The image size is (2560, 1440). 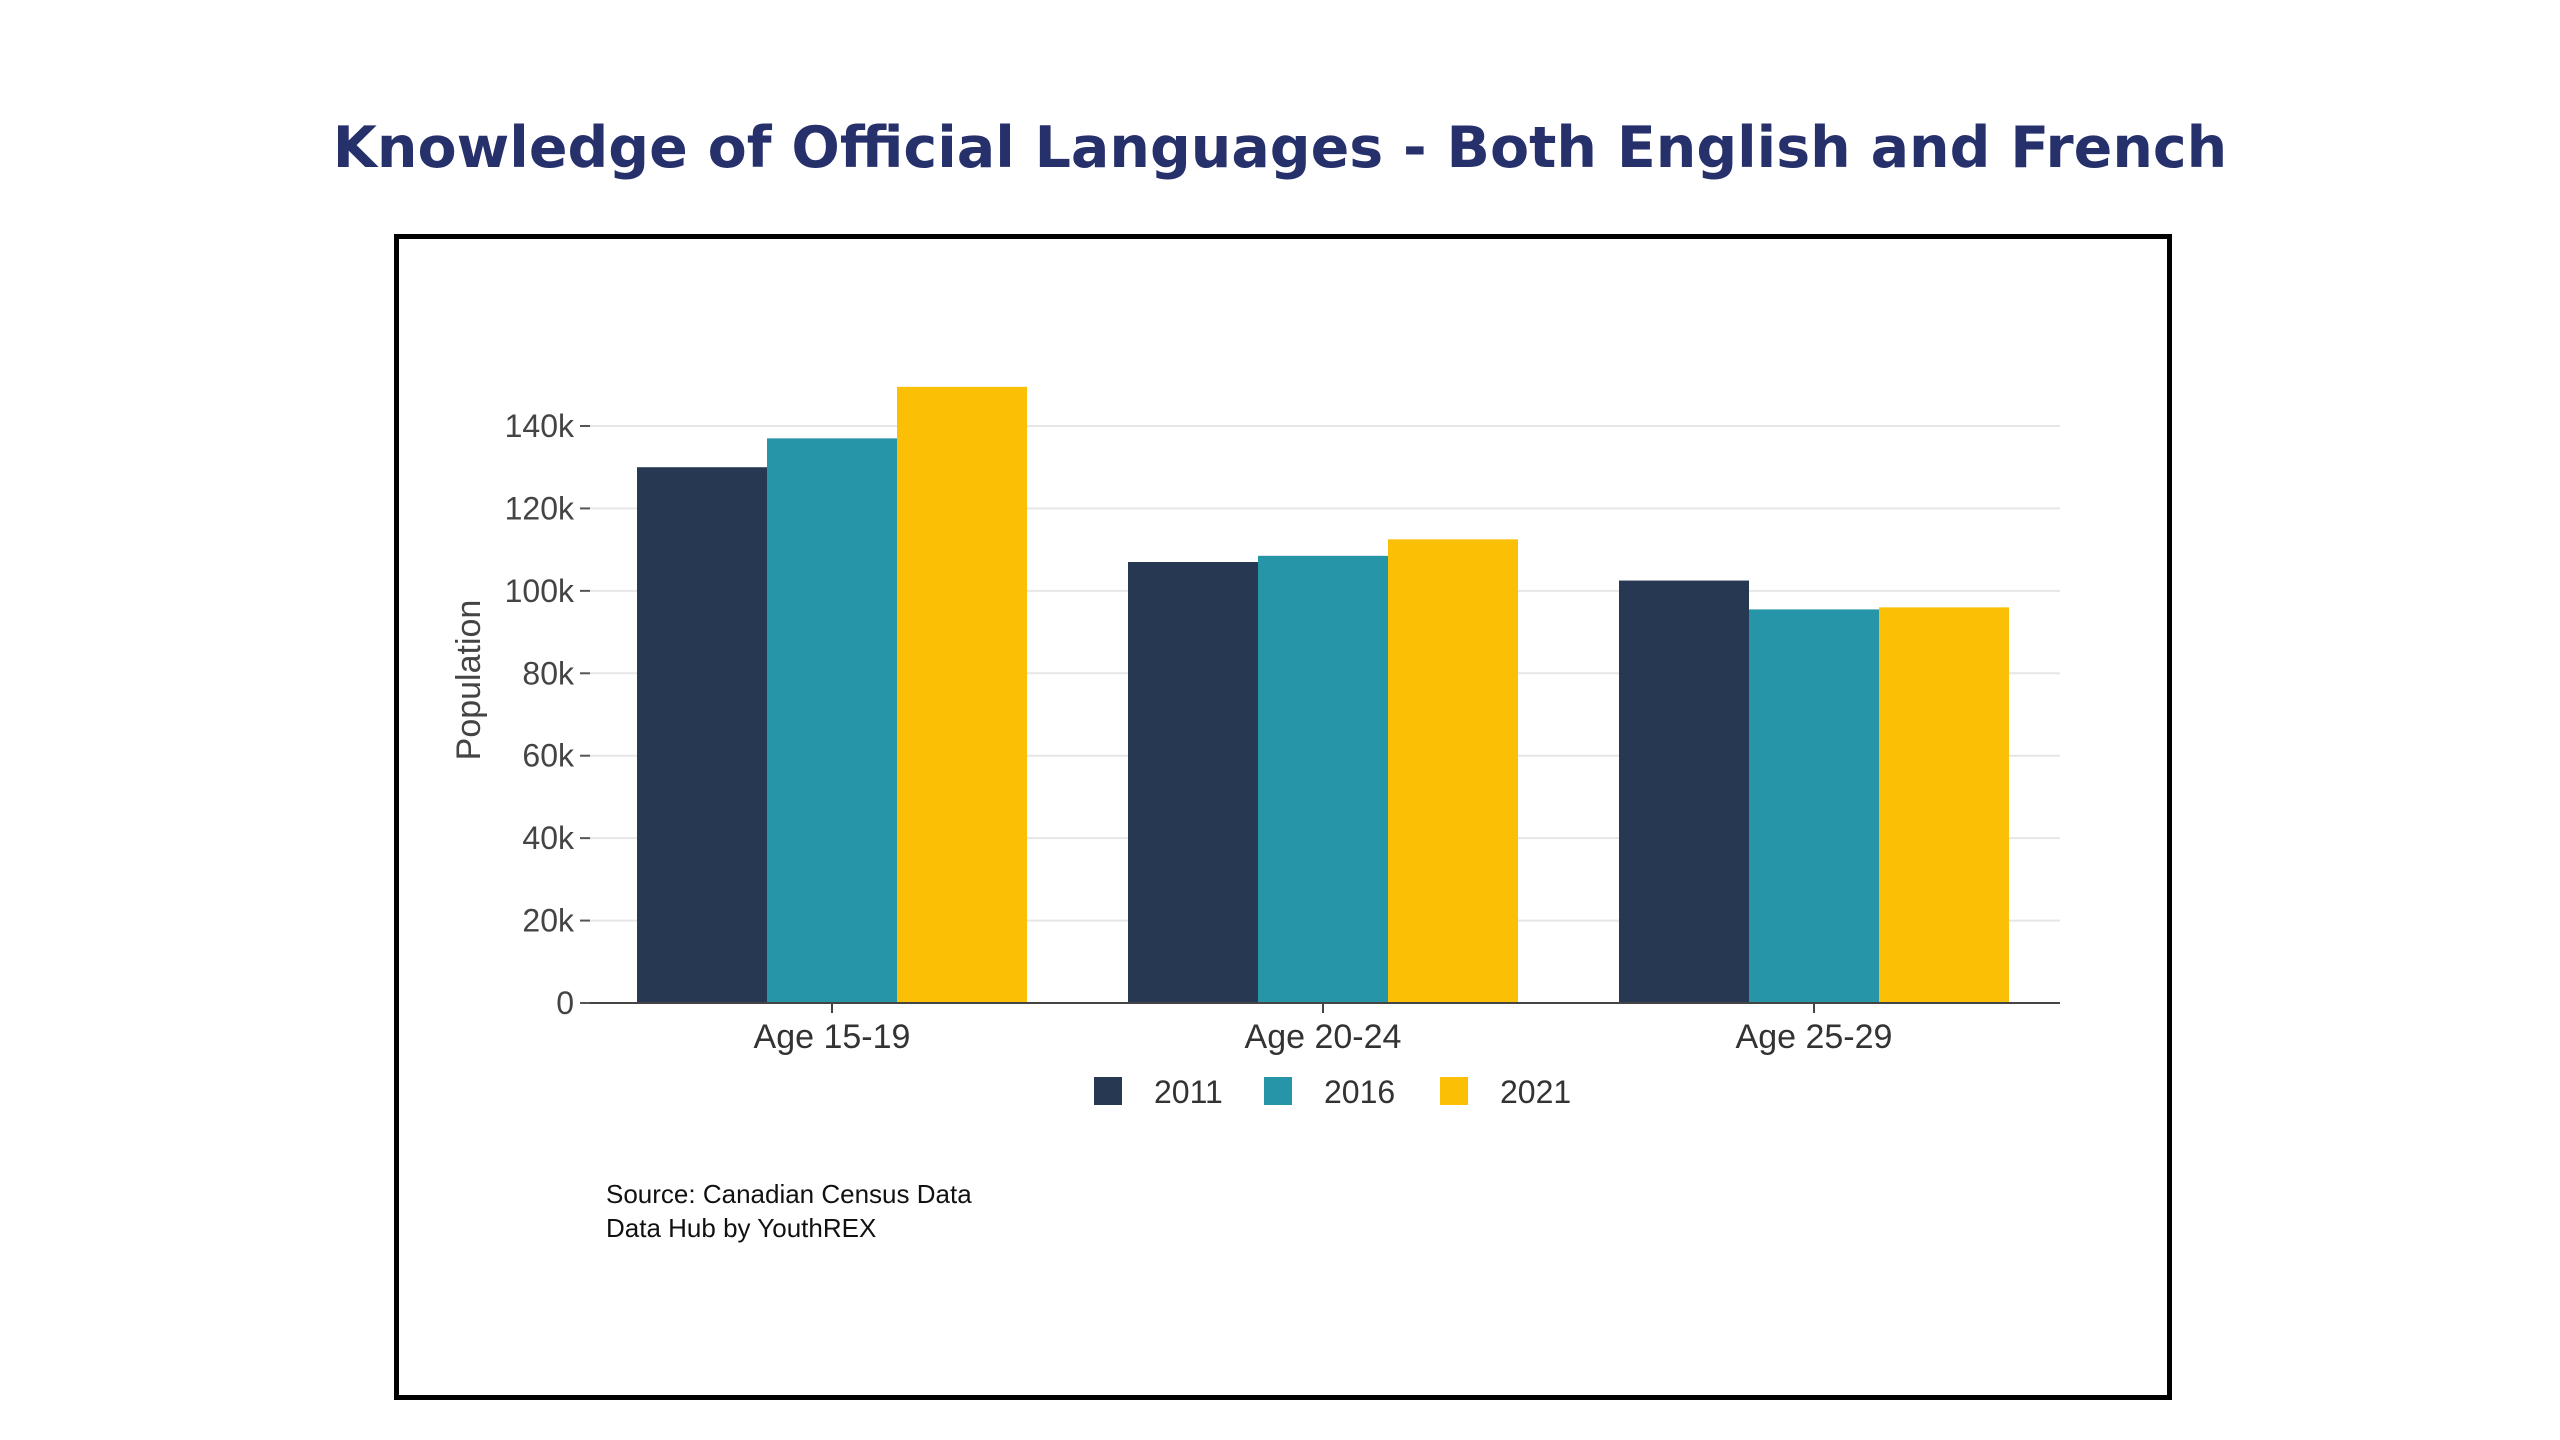 I want to click on legend-label-2021: 2021, so click(x=1535, y=1092).